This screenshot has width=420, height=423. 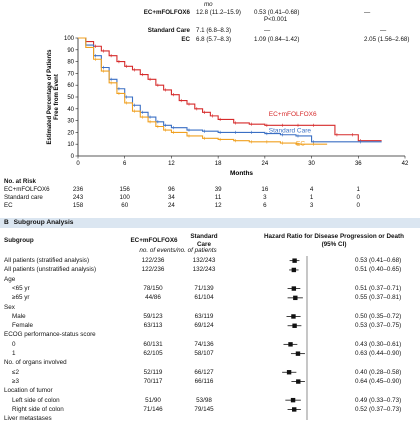 I want to click on km-annotations: EC+mFOLFOX6 Standard Care EC, so click(x=293, y=129).